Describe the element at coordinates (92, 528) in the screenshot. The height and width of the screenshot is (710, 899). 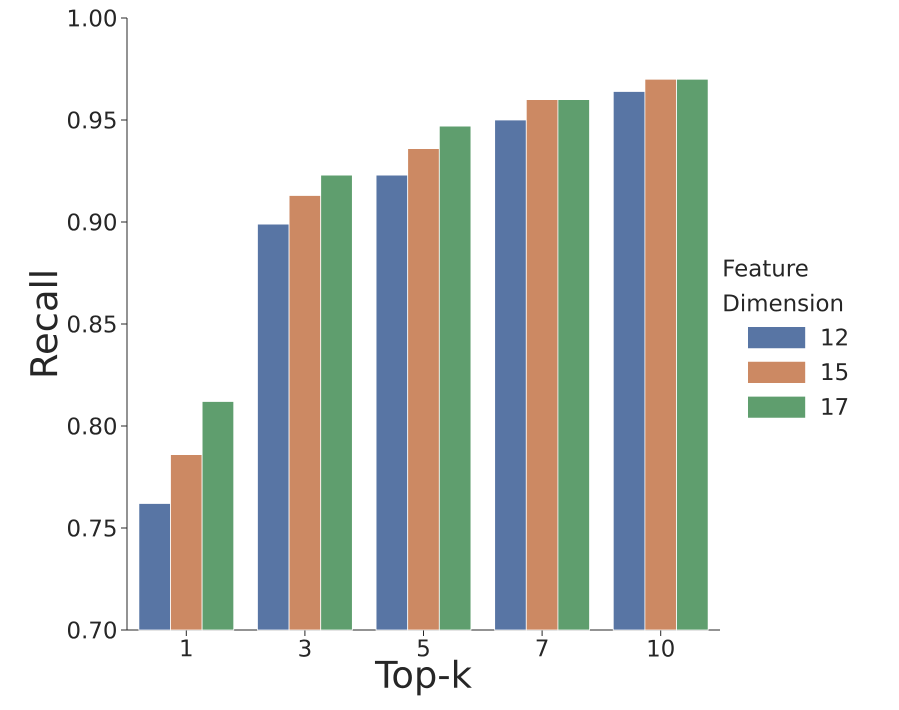
I see `y-tick-label: 0.75` at that location.